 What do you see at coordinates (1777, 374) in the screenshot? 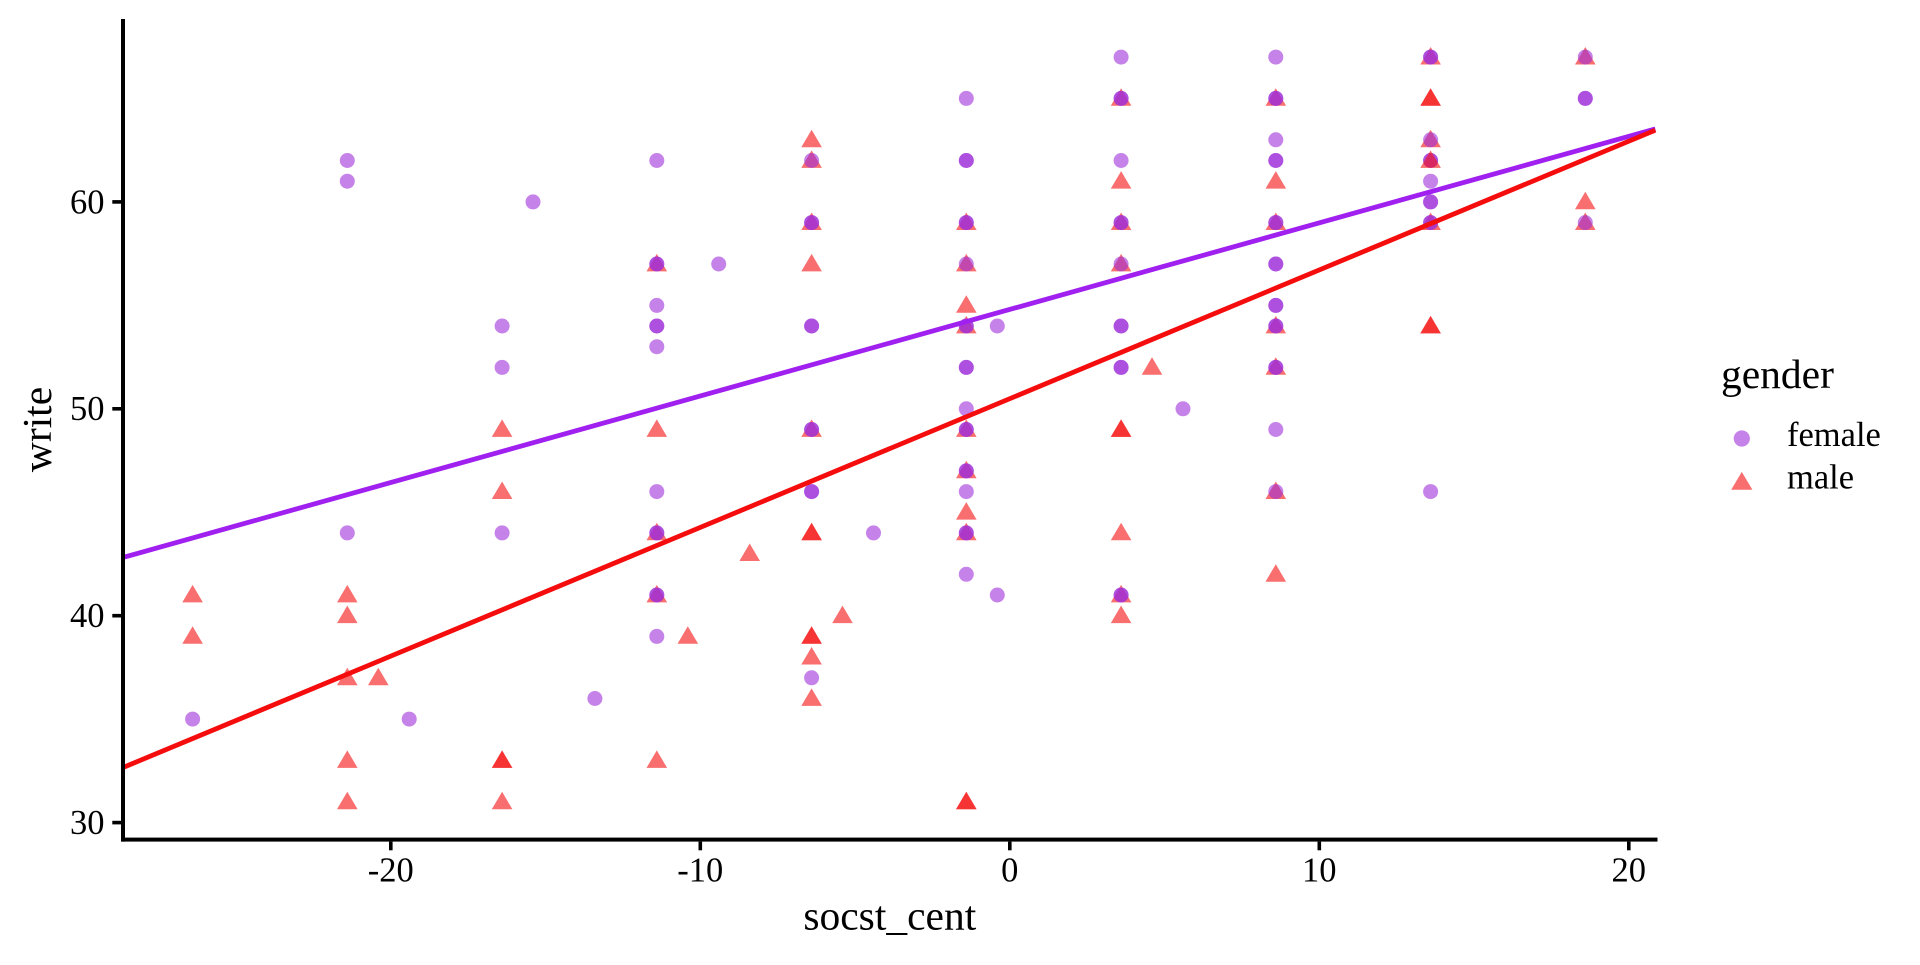
I see `svg-text: gender` at bounding box center [1777, 374].